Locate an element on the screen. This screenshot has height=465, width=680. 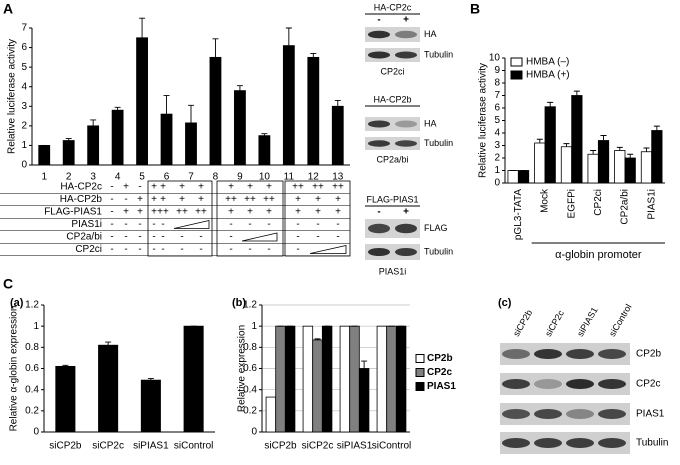
x-tick-label: pGL3-TATA is located at coordinates (518, 214).